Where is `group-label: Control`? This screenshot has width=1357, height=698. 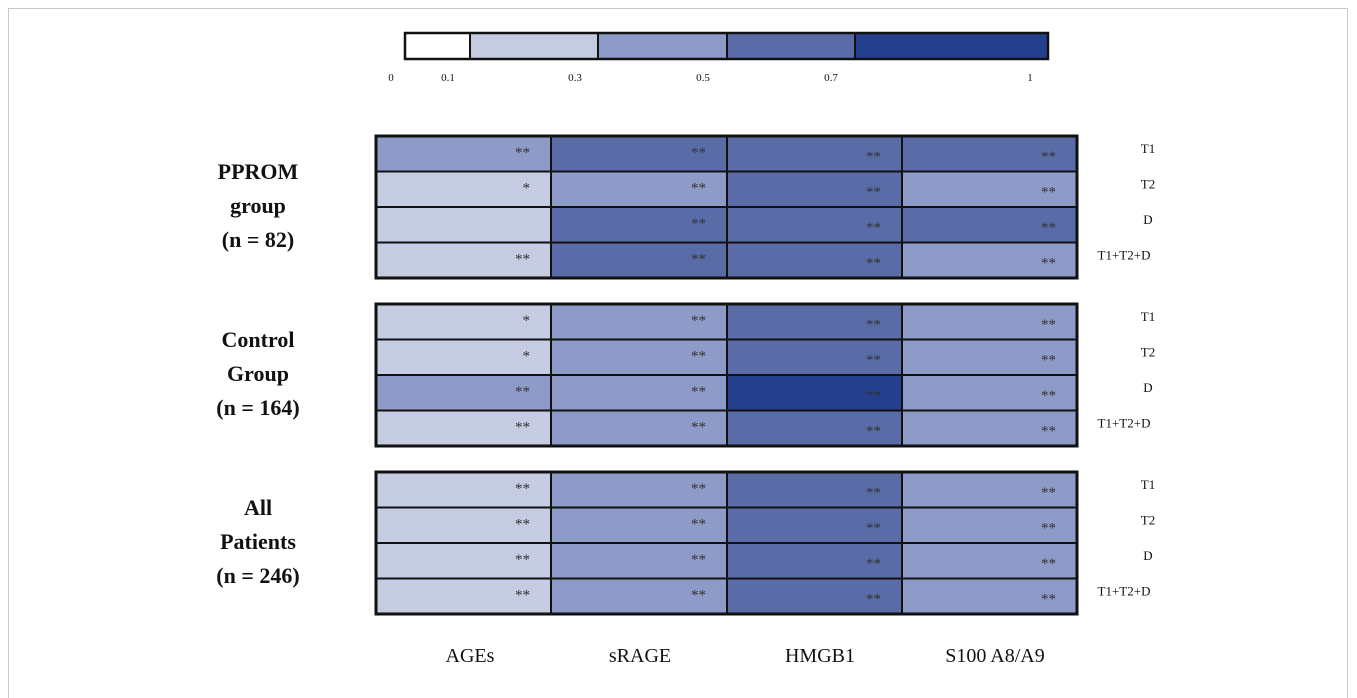 group-label: Control is located at coordinates (258, 339).